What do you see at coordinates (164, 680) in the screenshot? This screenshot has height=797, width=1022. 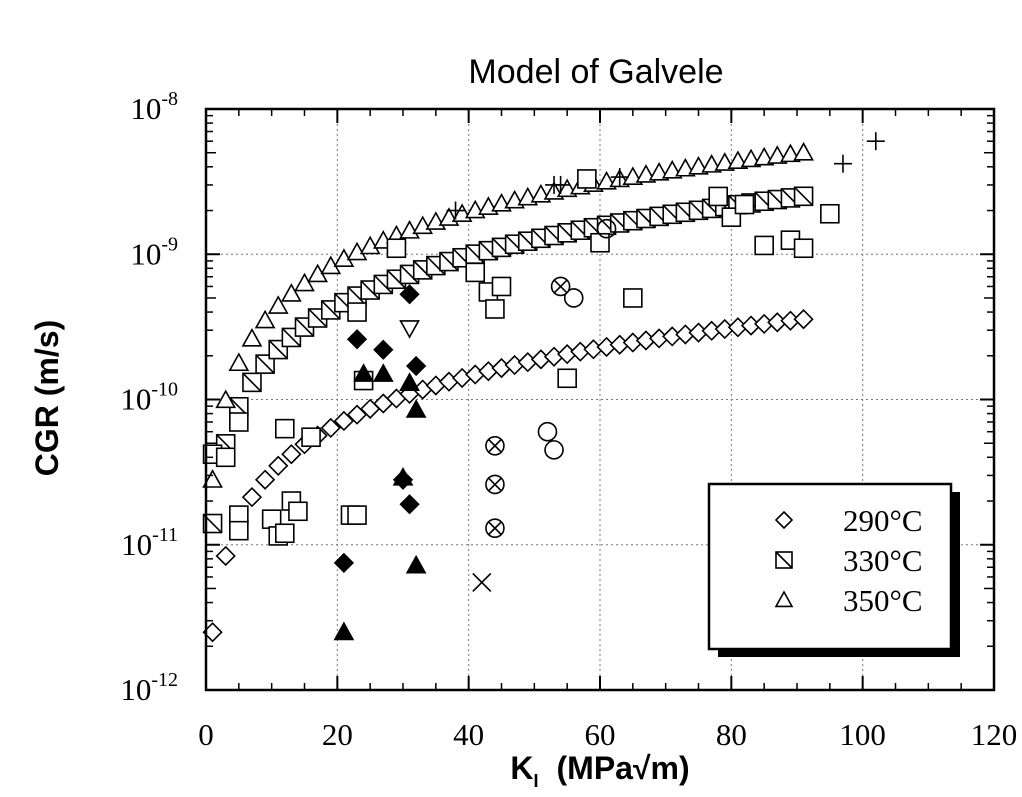 I see `y-tick-label-exponent: -12` at bounding box center [164, 680].